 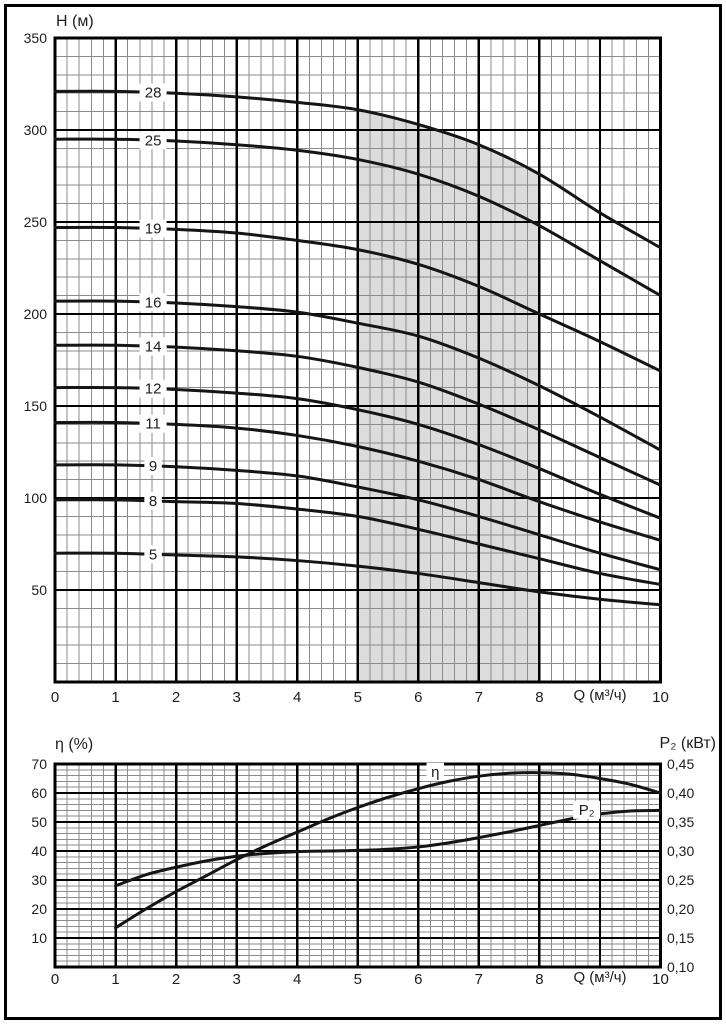 What do you see at coordinates (448, 396) in the screenshot?
I see `recommended-range-band` at bounding box center [448, 396].